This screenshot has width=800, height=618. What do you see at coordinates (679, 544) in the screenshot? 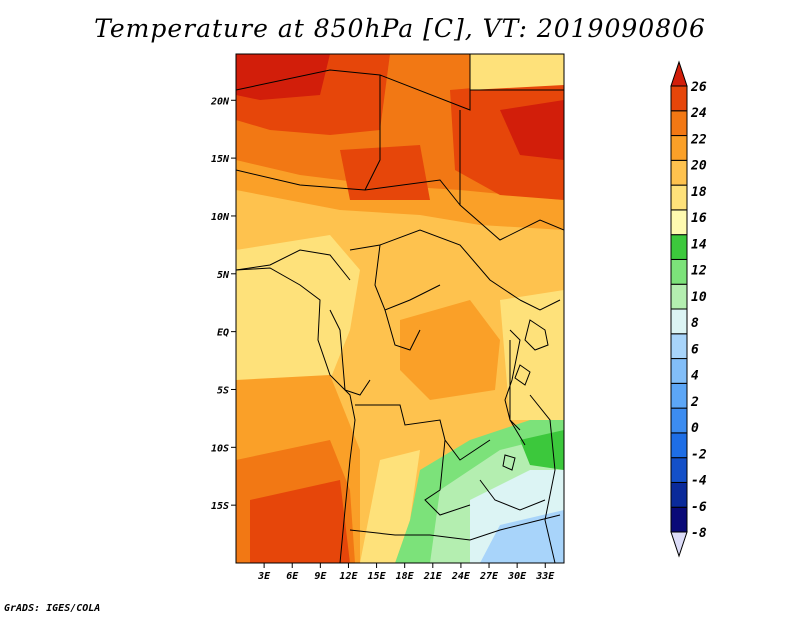
I see `colorbar-min-triangle` at bounding box center [679, 544].